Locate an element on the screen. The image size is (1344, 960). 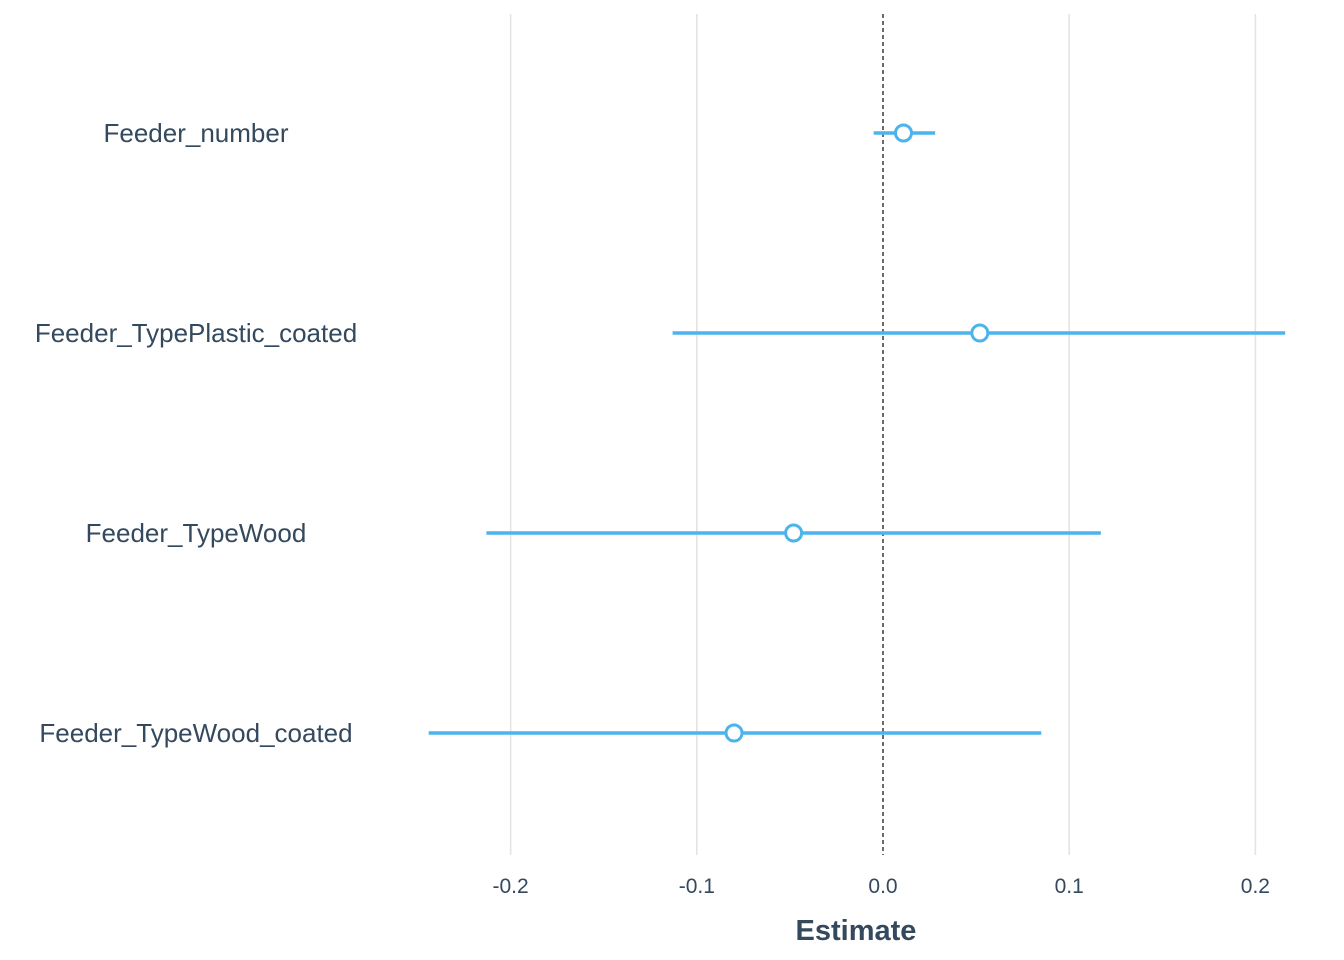
term-label: Feeder_number is located at coordinates (196, 133).